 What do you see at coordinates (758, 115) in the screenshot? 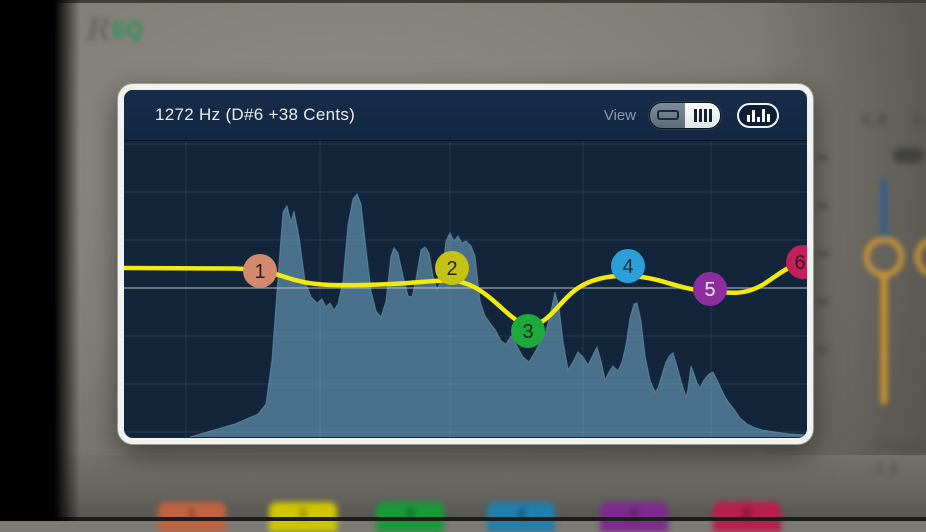
I see `analyzer-button` at bounding box center [758, 115].